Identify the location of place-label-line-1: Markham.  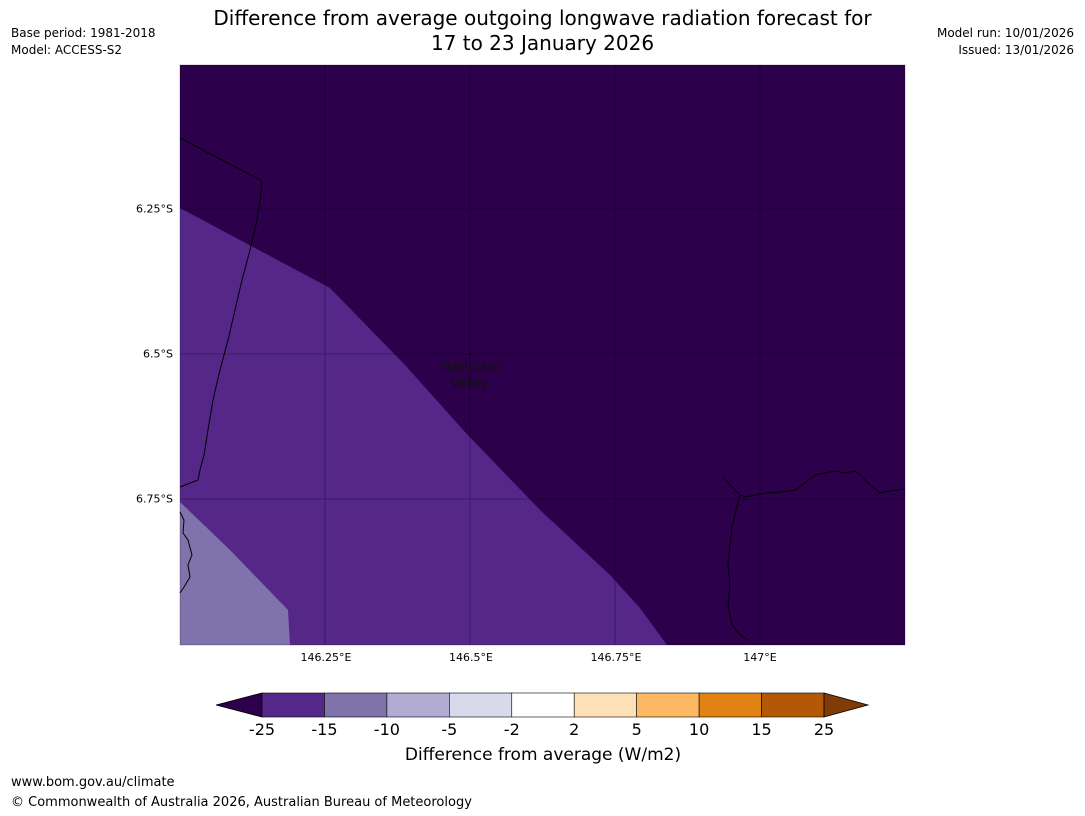
(470, 367).